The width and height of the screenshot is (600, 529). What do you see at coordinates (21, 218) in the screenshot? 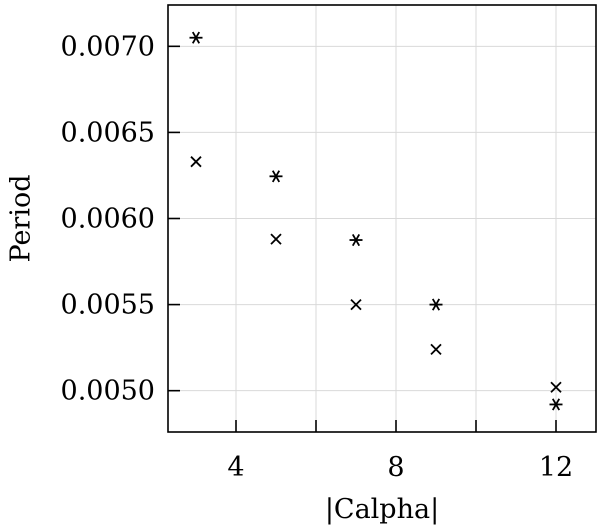
I see `y-axis-label: Period` at bounding box center [21, 218].